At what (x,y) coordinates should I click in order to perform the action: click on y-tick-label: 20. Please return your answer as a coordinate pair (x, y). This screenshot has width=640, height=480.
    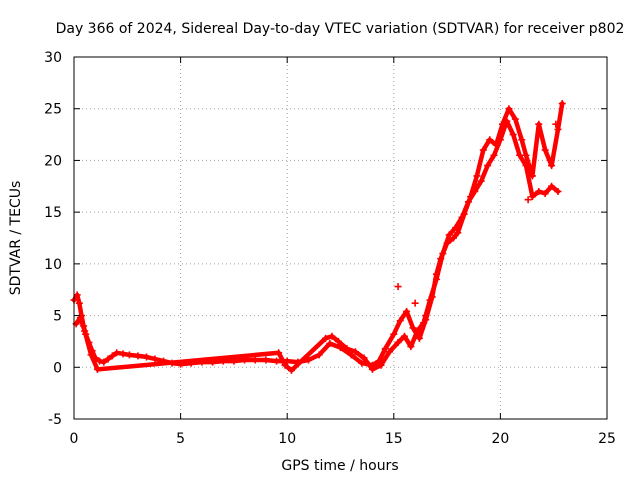
    Looking at the image, I should click on (53, 161).